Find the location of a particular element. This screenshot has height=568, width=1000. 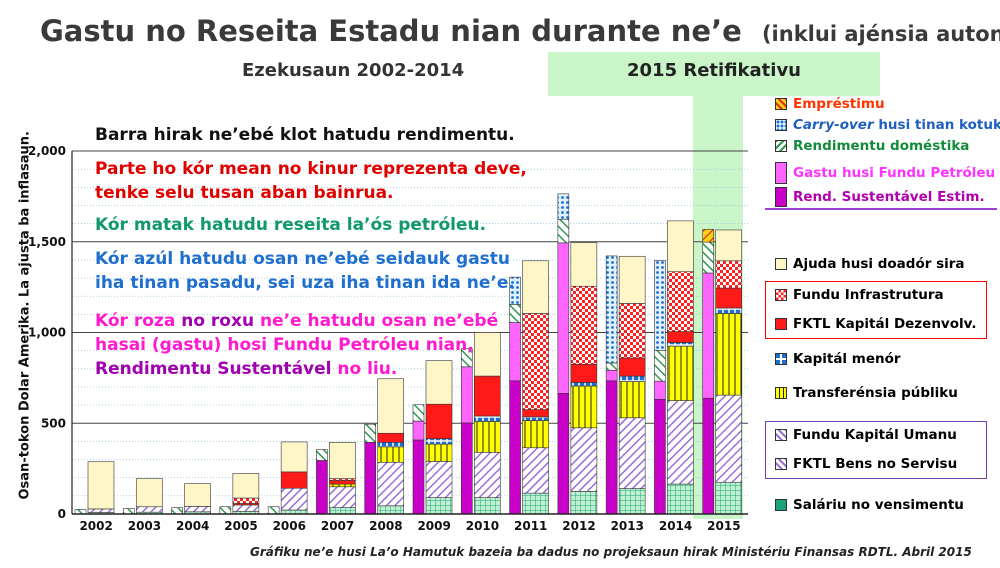

x-tick-label-2009: 2009 is located at coordinates (433, 526).